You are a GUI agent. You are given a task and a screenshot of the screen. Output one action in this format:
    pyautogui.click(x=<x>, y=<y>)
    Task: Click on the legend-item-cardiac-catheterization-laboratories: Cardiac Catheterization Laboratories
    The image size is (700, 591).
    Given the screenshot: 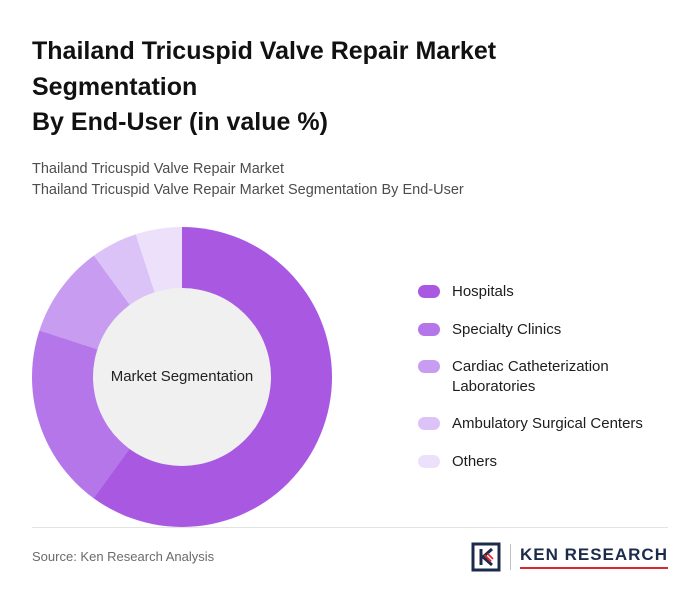 What is the action you would take?
    pyautogui.click(x=543, y=376)
    